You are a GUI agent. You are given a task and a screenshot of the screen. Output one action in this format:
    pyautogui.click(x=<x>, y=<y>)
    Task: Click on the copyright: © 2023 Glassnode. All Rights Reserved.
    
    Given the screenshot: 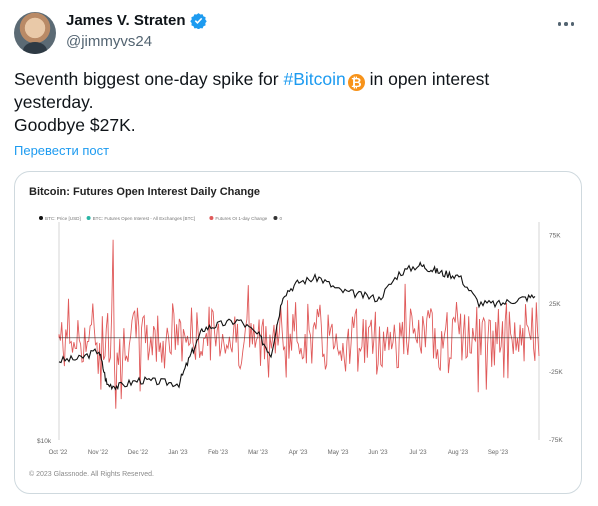 What is the action you would take?
    pyautogui.click(x=92, y=474)
    